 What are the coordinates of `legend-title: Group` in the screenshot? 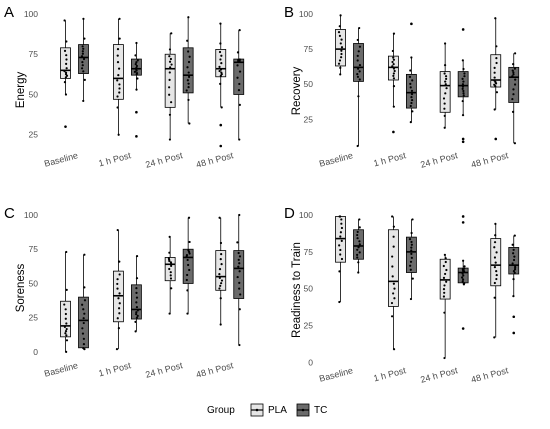 It's located at (221, 410).